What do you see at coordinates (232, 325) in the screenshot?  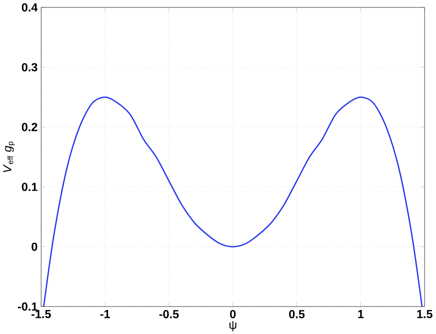 I see `x-axis-title: ψ` at bounding box center [232, 325].